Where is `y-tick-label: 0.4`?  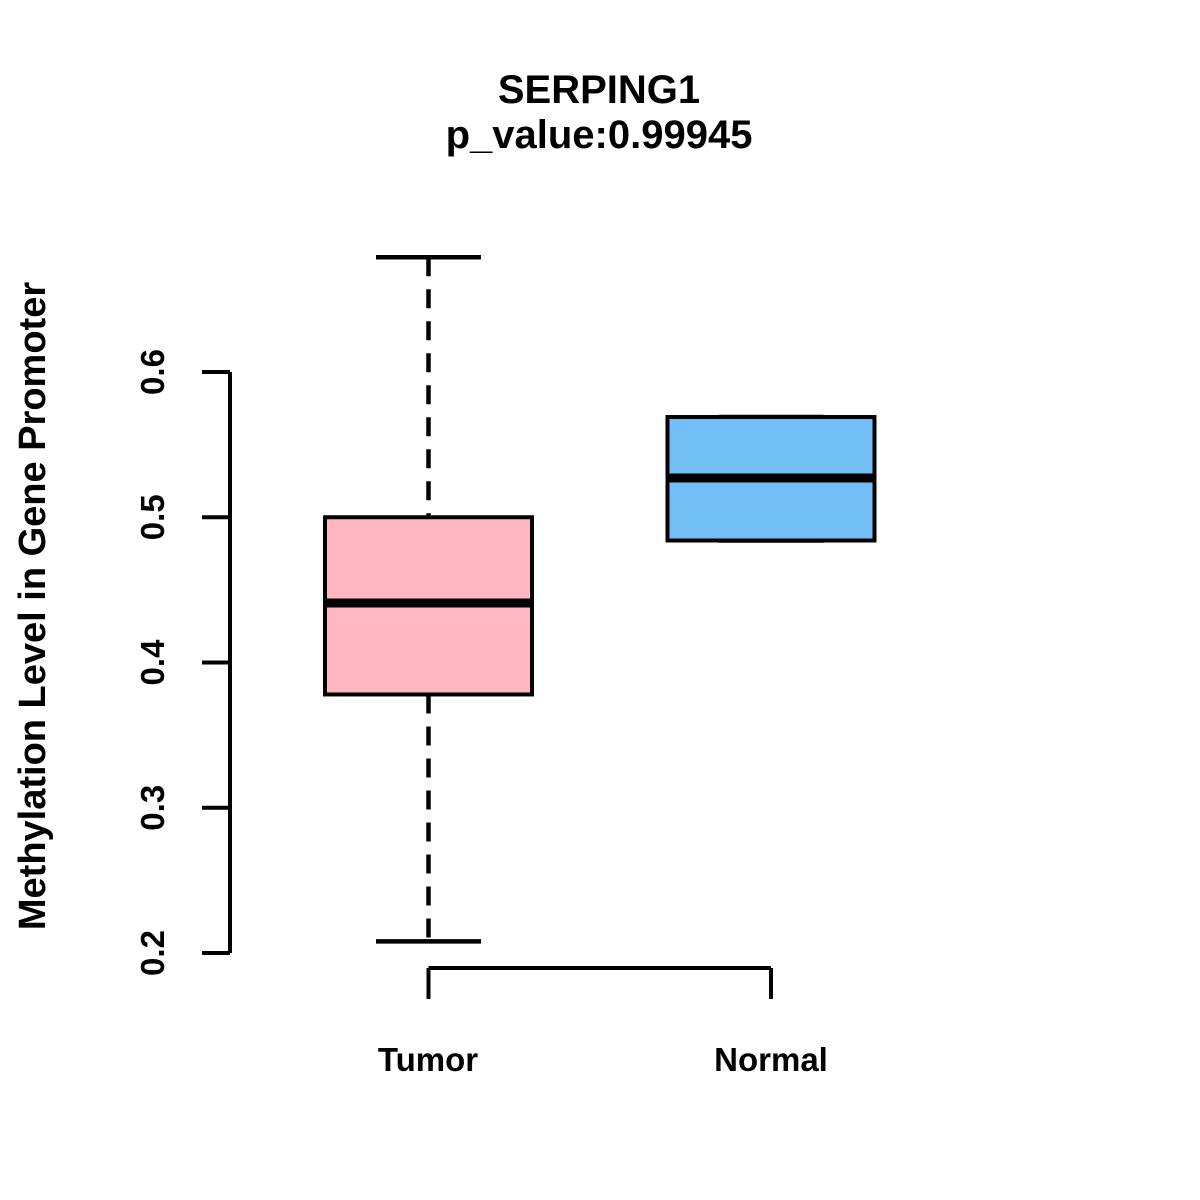
y-tick-label: 0.4 is located at coordinates (152, 662).